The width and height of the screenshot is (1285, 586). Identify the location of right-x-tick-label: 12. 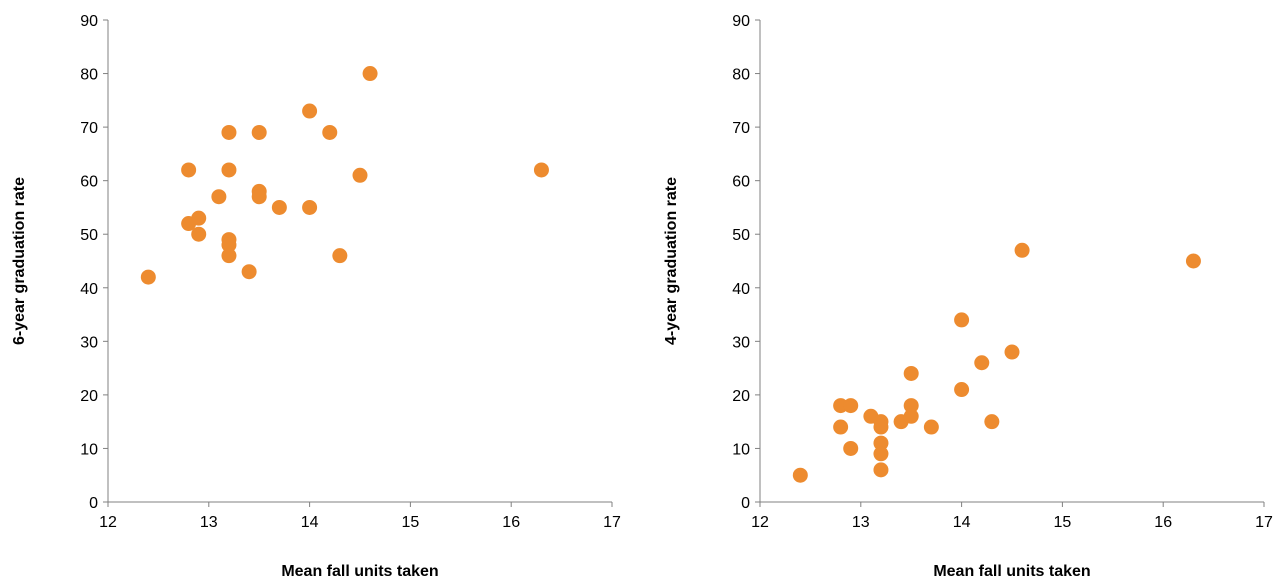
(760, 522).